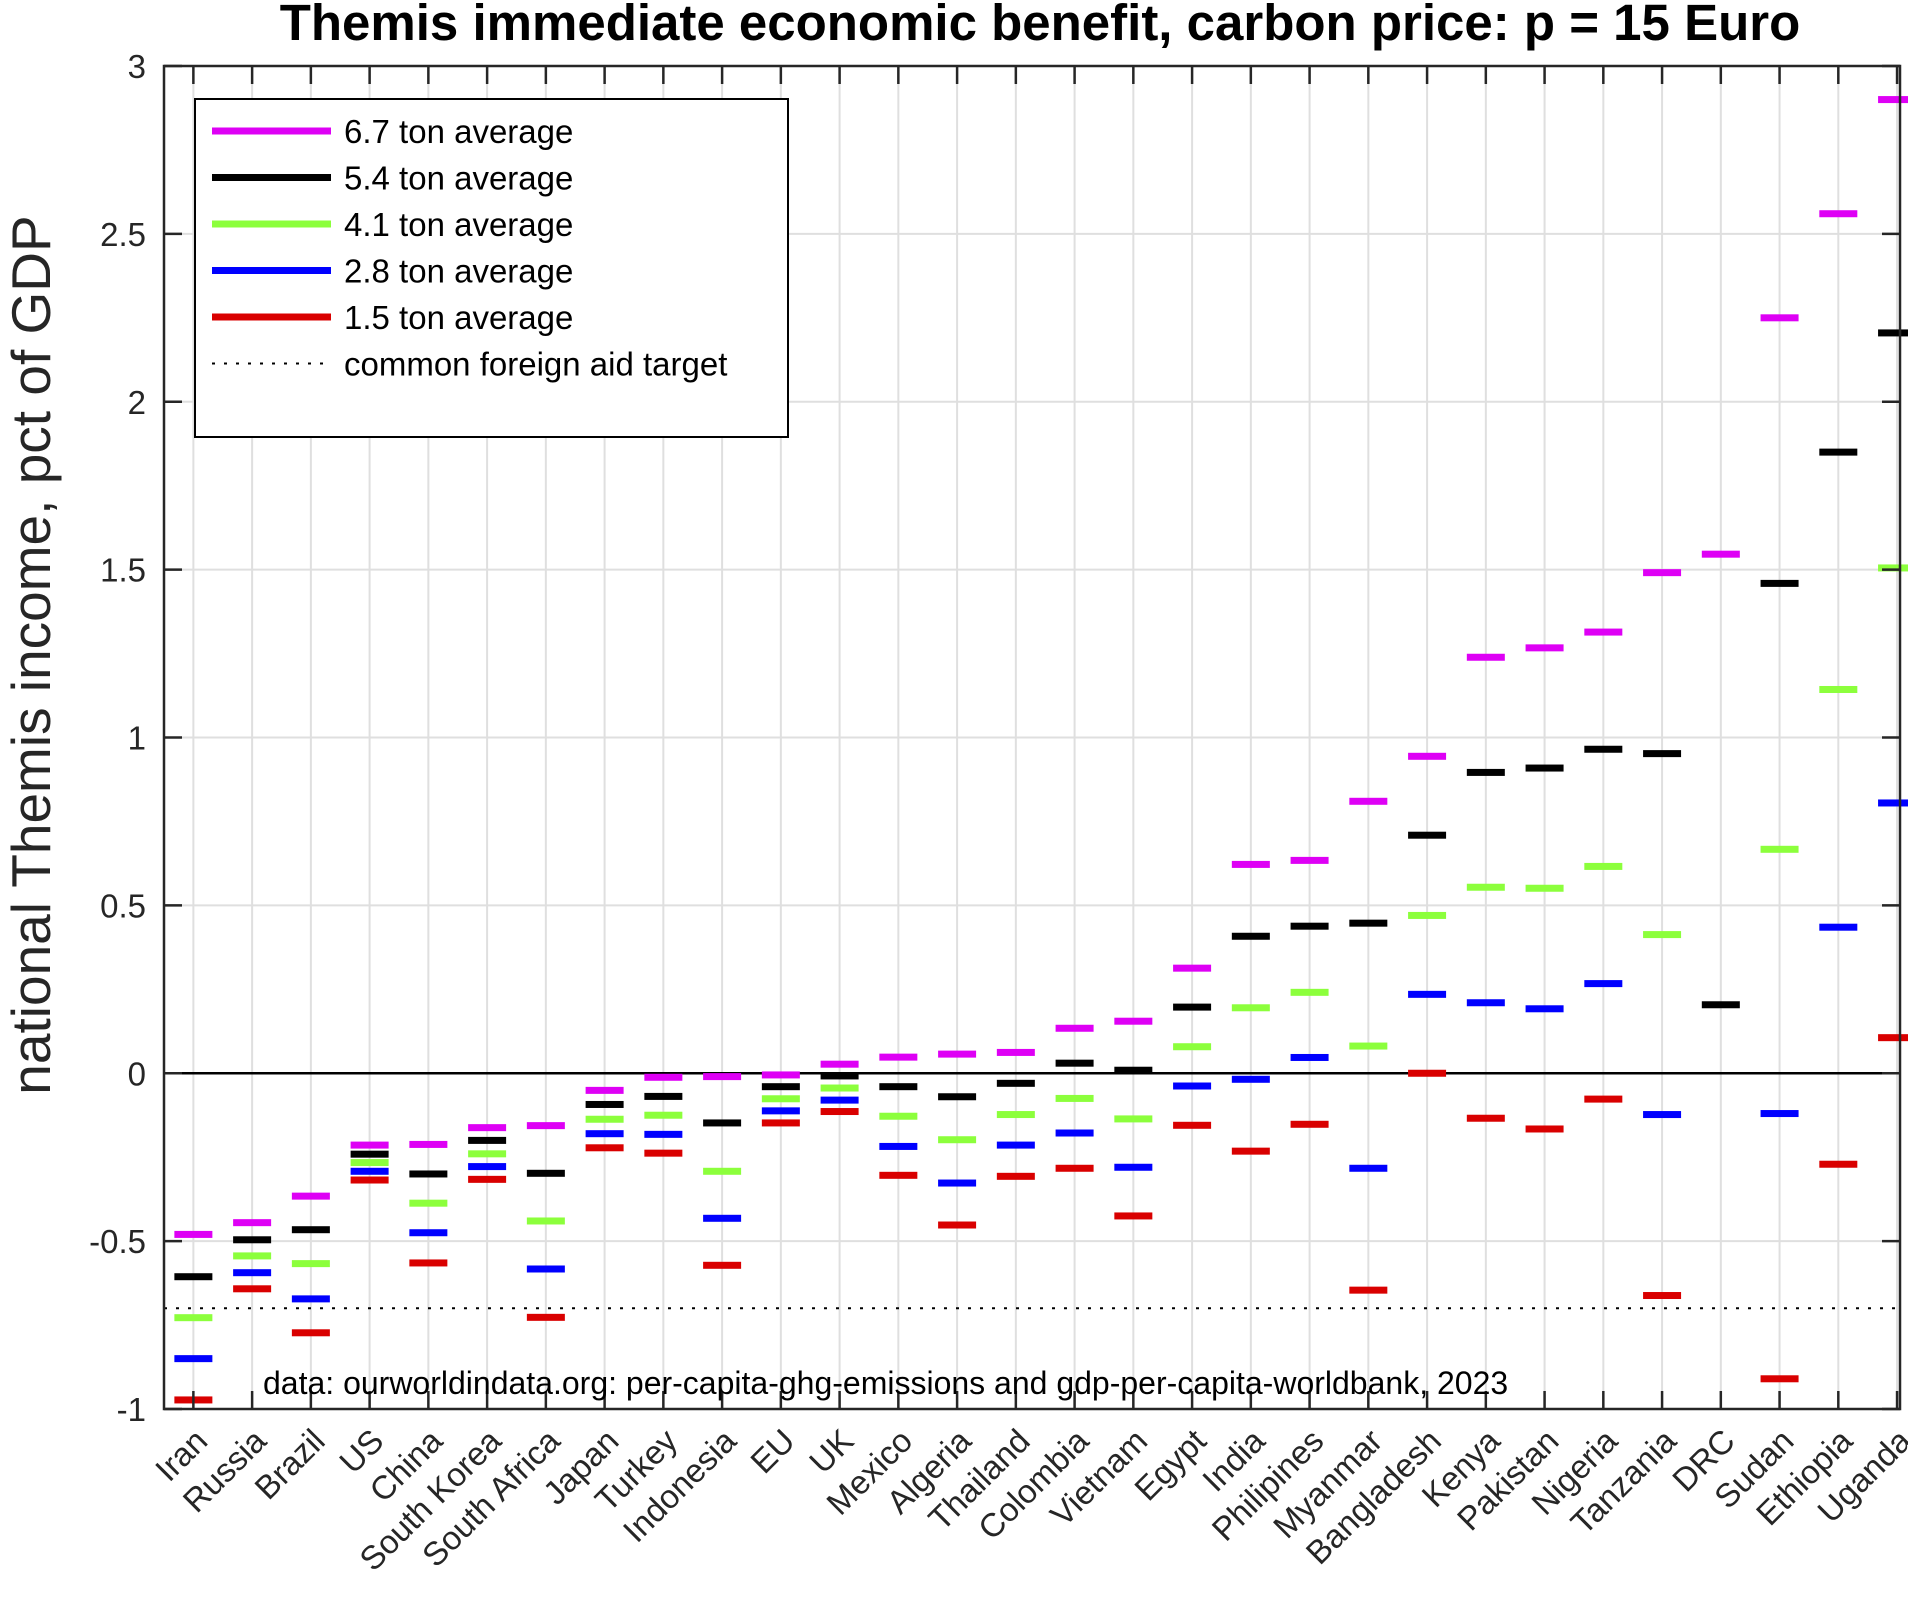  I want to click on y-tick-label: 1, so click(137, 738).